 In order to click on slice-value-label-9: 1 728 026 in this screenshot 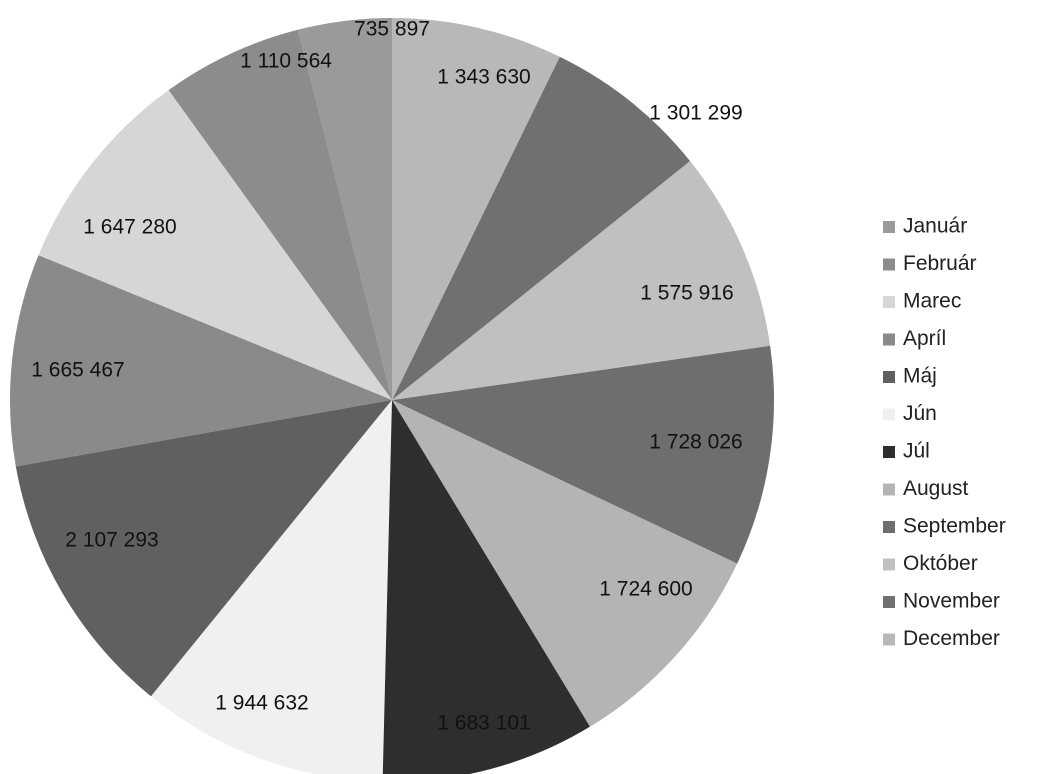, I will do `click(695, 442)`.